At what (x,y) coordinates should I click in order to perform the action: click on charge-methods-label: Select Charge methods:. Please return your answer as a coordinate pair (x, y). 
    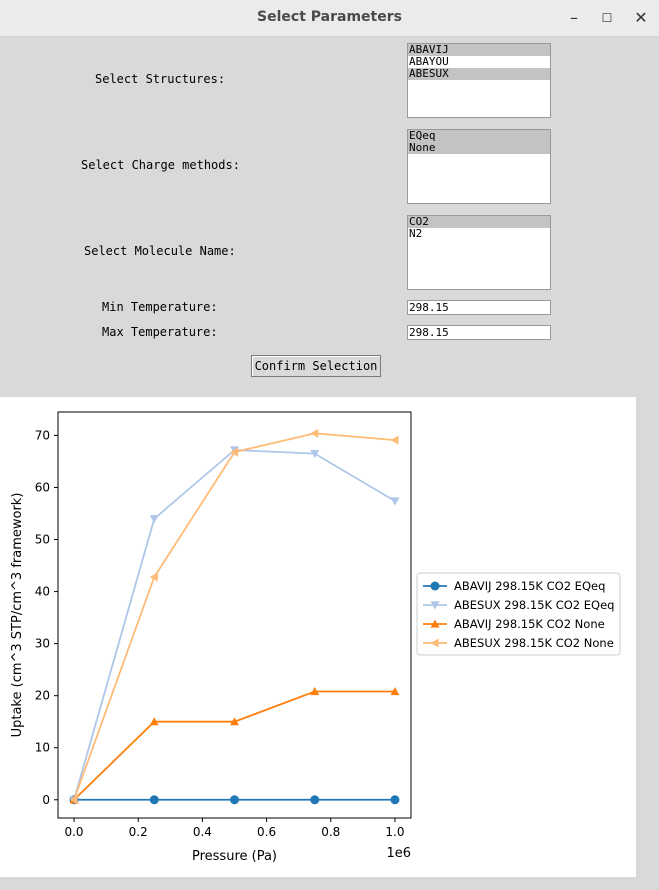
    Looking at the image, I should click on (160, 165).